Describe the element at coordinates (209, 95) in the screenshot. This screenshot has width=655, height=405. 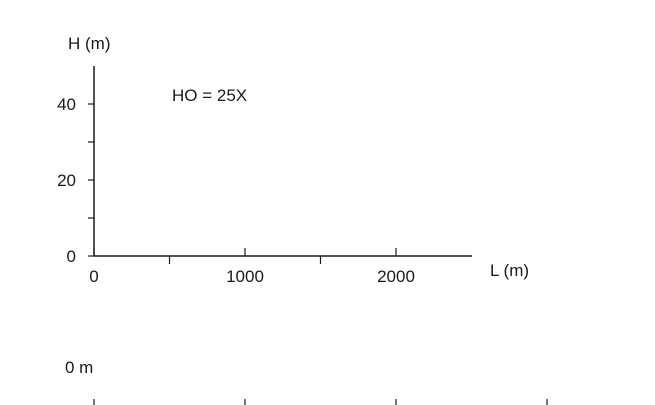
I see `equation-annotation: HO = 25X` at that location.